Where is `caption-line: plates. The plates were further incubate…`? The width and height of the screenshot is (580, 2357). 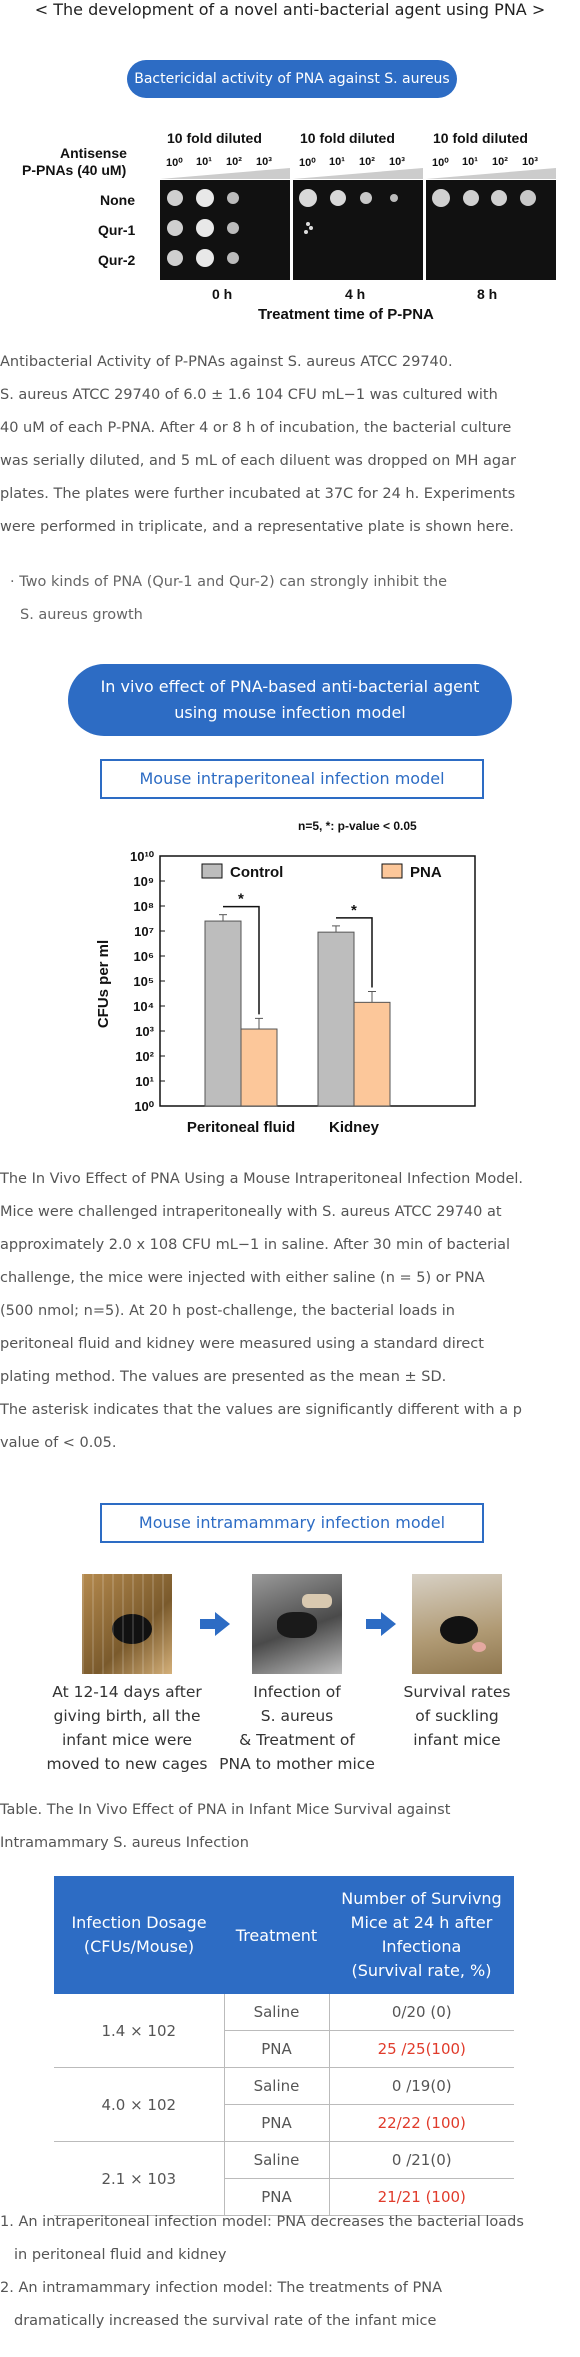
caption-line: plates. The plates were further incubate… is located at coordinates (258, 494).